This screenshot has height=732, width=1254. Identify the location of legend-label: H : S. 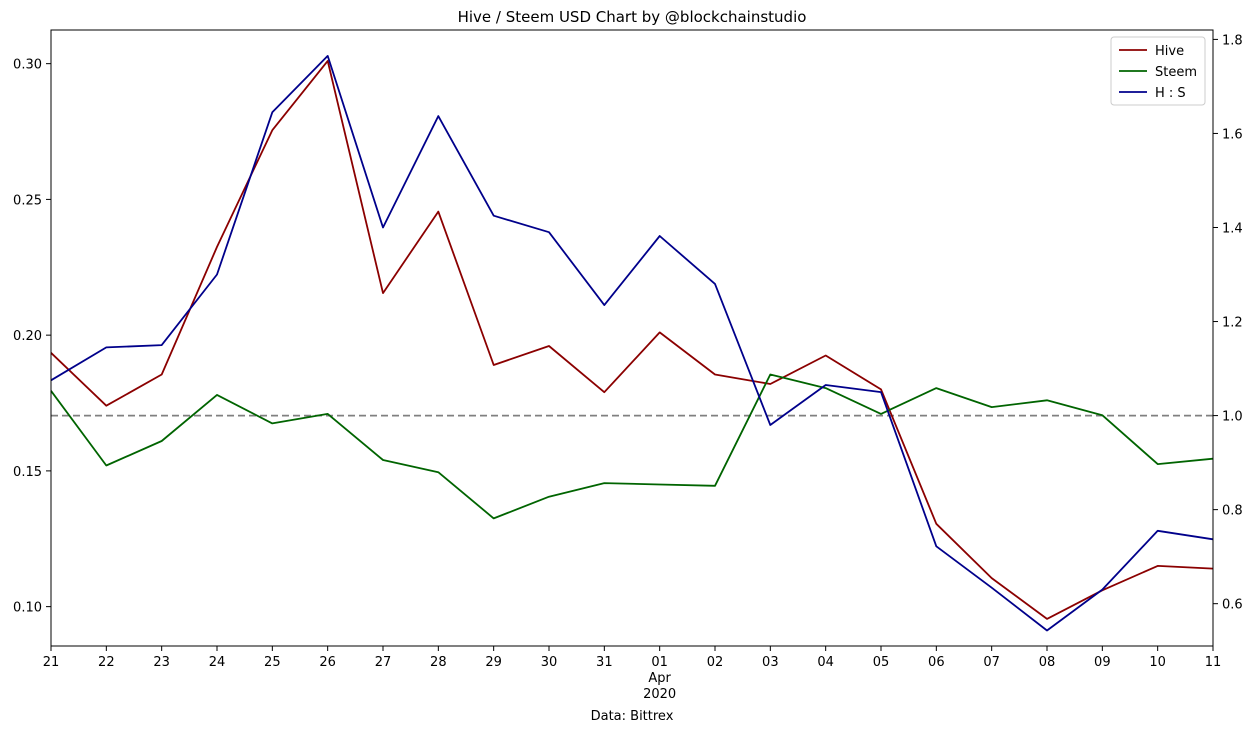
(1170, 93).